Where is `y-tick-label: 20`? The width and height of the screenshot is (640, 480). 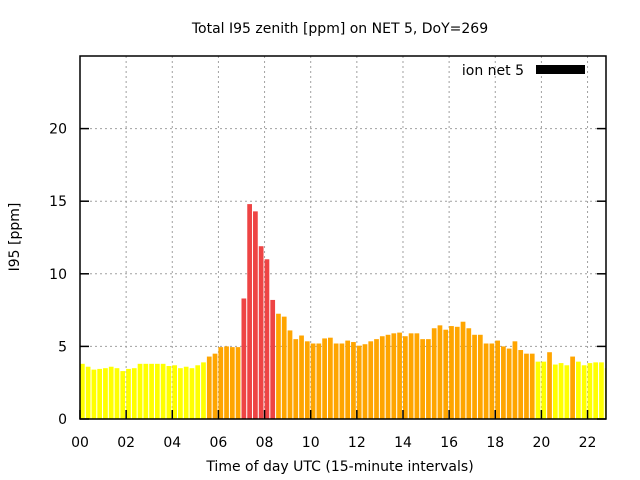
y-tick-label: 20 is located at coordinates (58, 130).